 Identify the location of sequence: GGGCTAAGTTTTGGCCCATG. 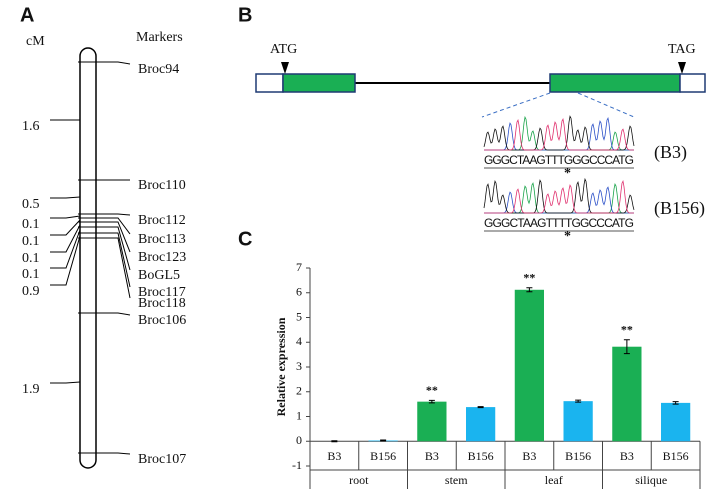
(559, 223).